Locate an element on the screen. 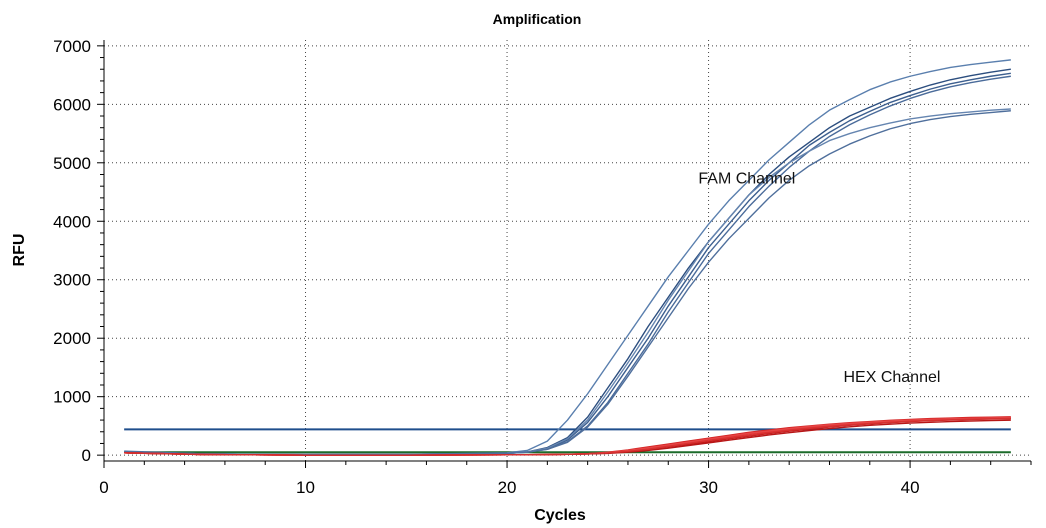  y-tick-label: 3000 is located at coordinates (72, 280).